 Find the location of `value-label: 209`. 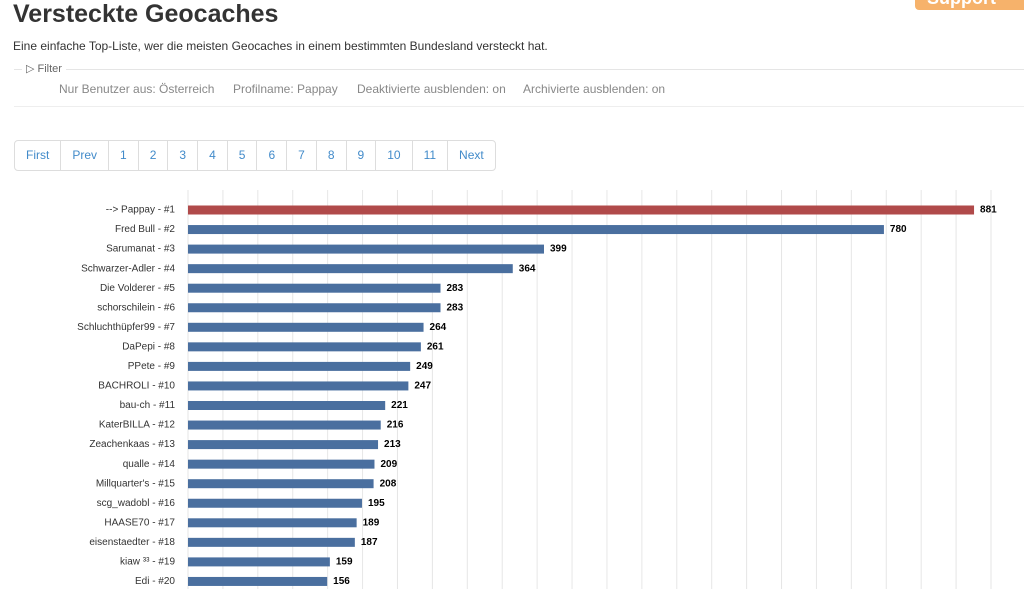

value-label: 209 is located at coordinates (388, 464).